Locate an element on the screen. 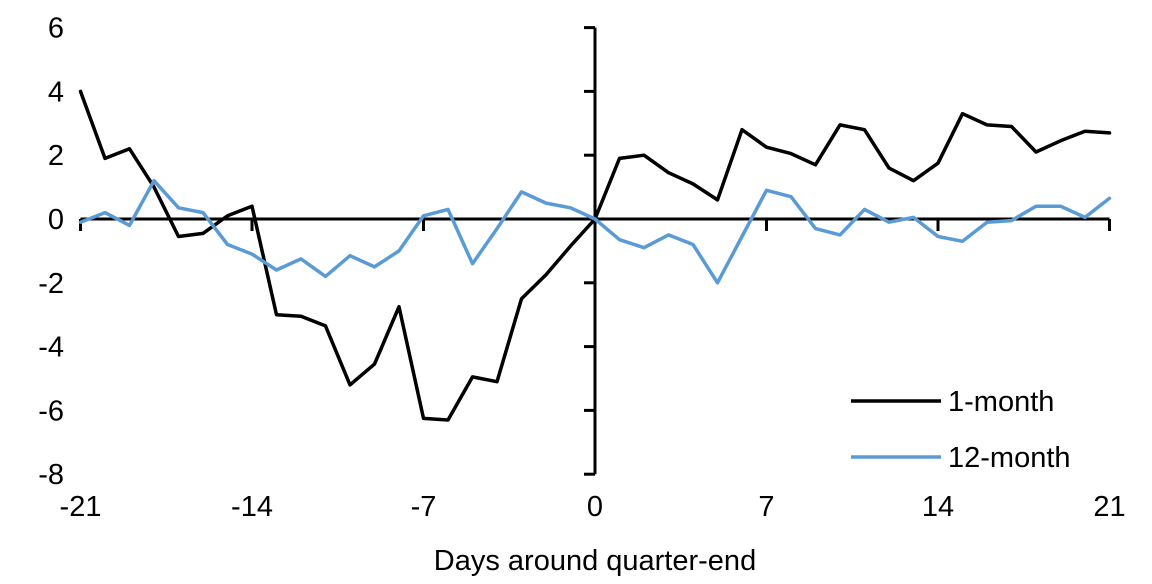 The width and height of the screenshot is (1152, 584). x-tick-label: 21 is located at coordinates (1109, 507).